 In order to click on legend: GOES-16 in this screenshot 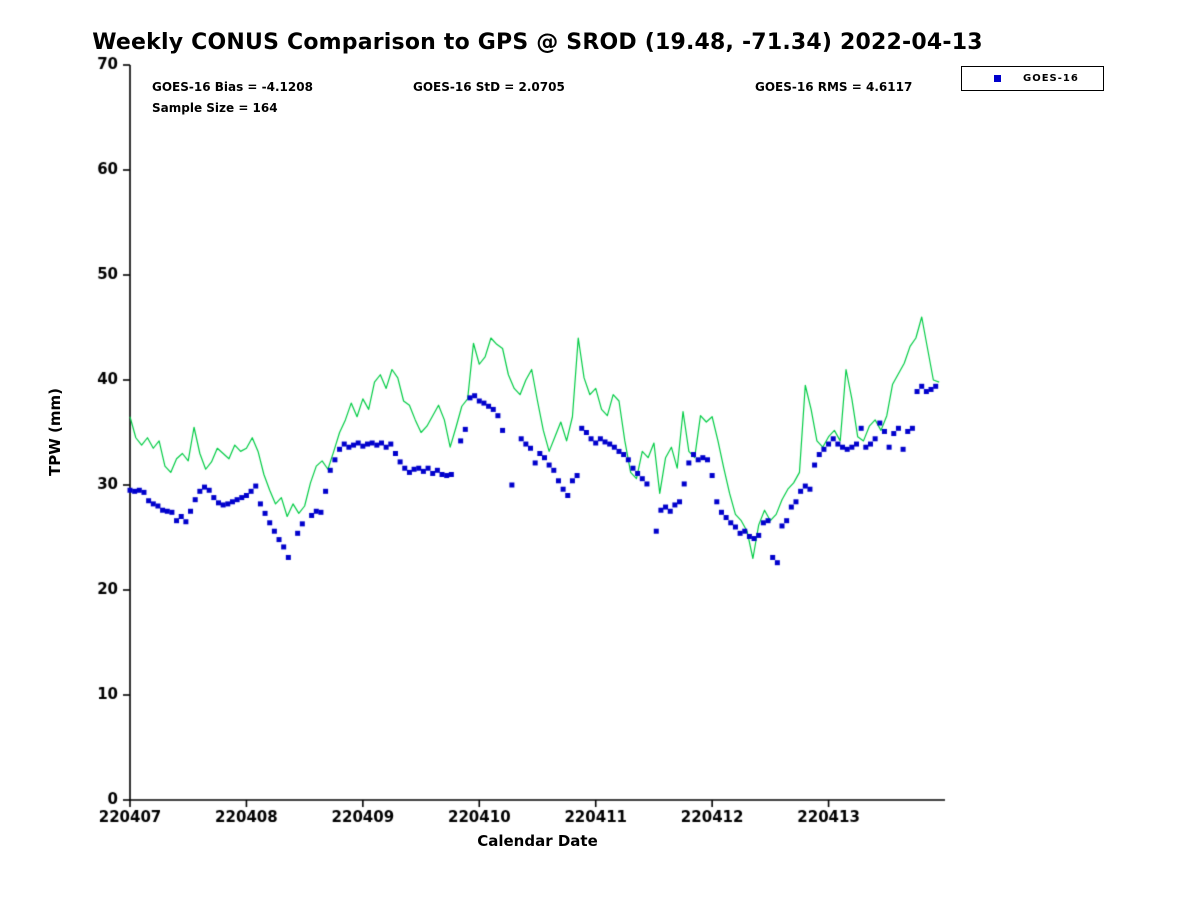, I will do `click(1032, 78)`.